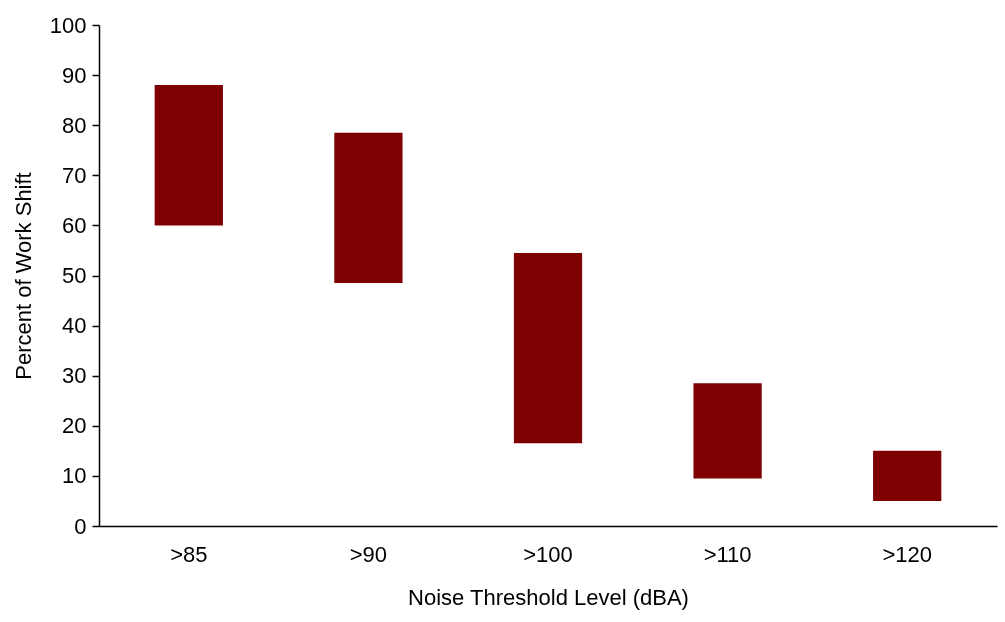 This screenshot has width=1005, height=622. I want to click on y-axis-title: Percent of Work Shift, so click(23, 276).